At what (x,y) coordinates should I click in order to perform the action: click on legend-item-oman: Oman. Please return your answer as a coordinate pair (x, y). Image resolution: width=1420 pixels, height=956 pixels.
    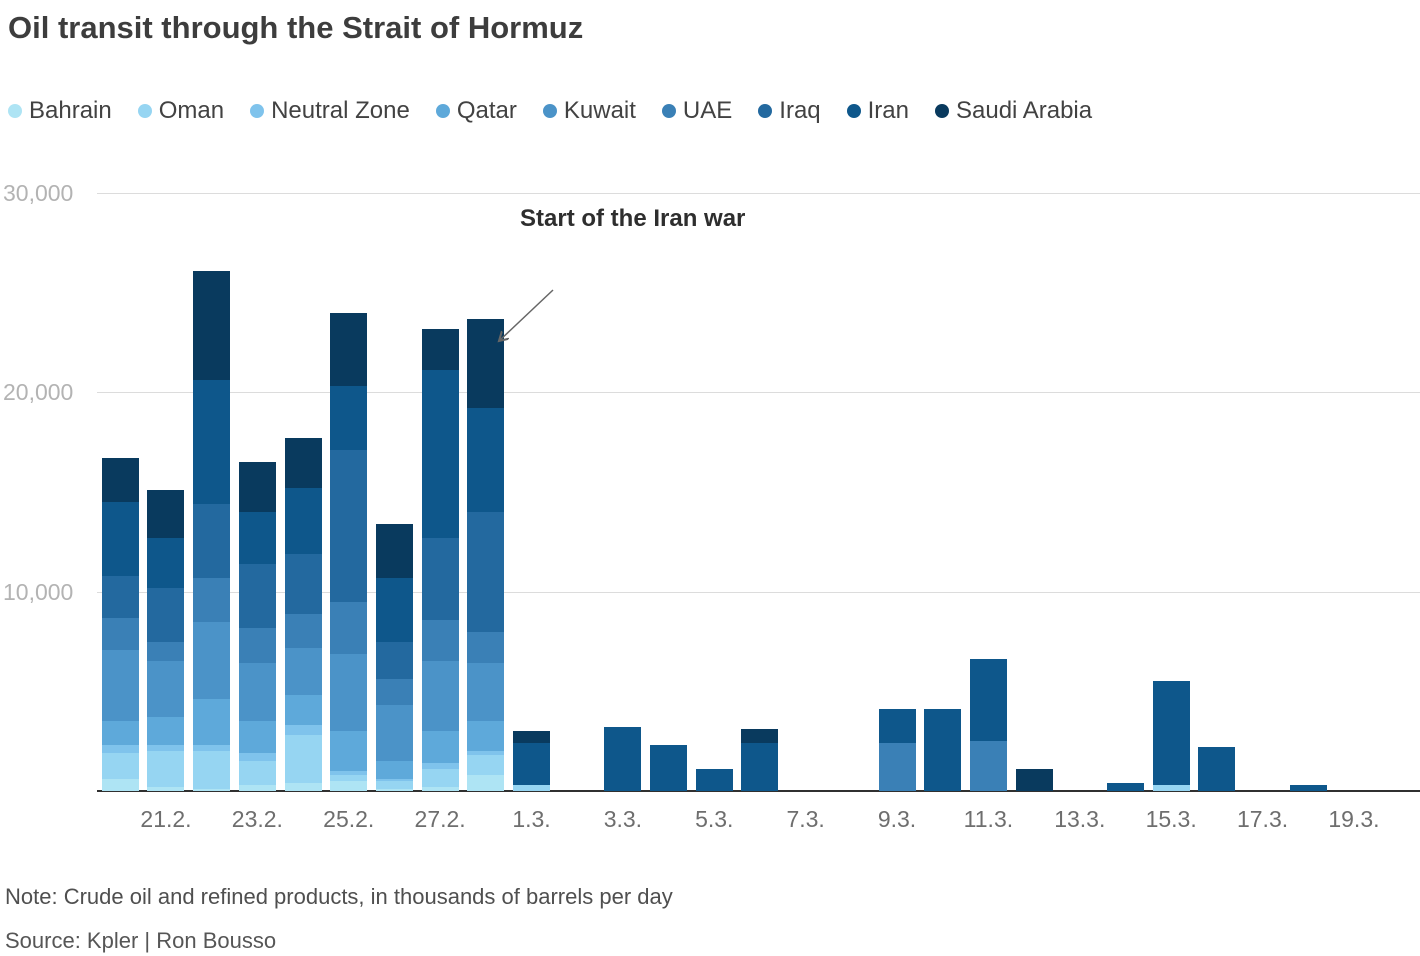
    Looking at the image, I should click on (181, 111).